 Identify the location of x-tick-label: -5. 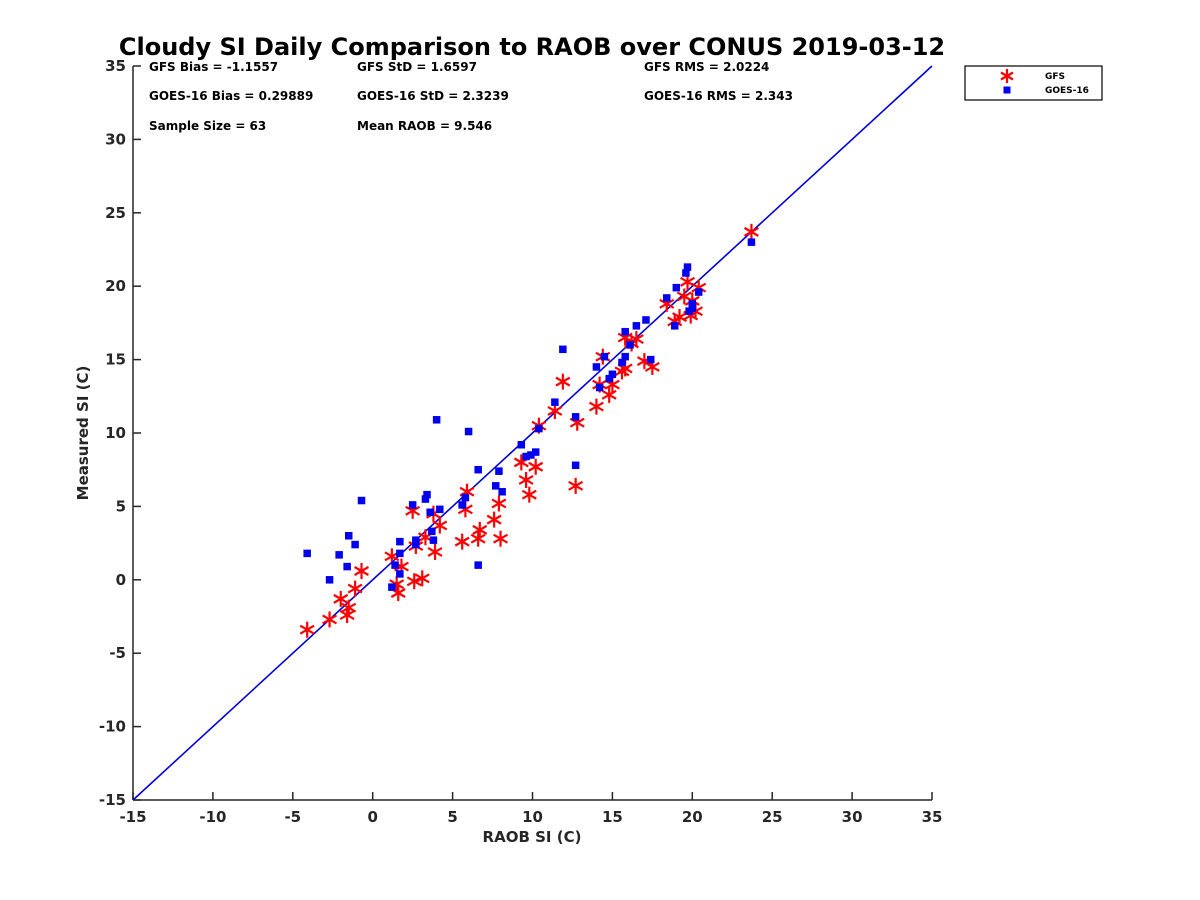
(292, 817).